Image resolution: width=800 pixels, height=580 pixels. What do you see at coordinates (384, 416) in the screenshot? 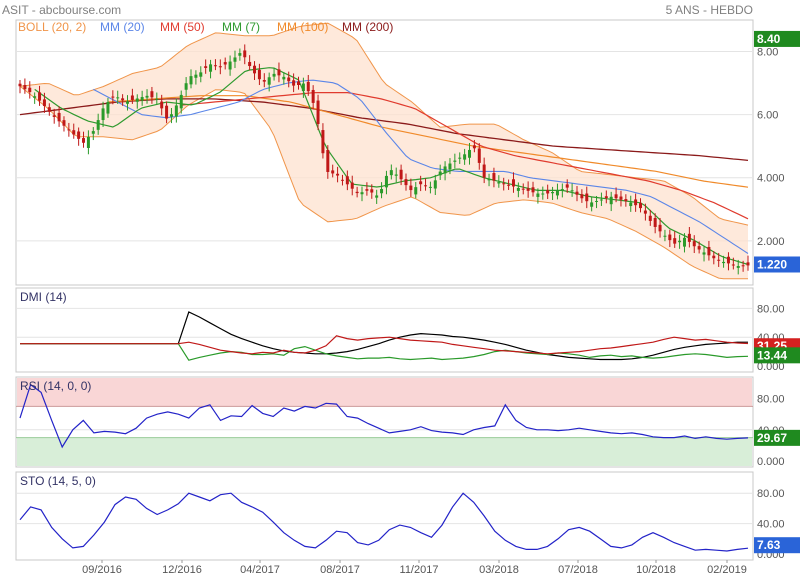
I see `rsi-line` at bounding box center [384, 416].